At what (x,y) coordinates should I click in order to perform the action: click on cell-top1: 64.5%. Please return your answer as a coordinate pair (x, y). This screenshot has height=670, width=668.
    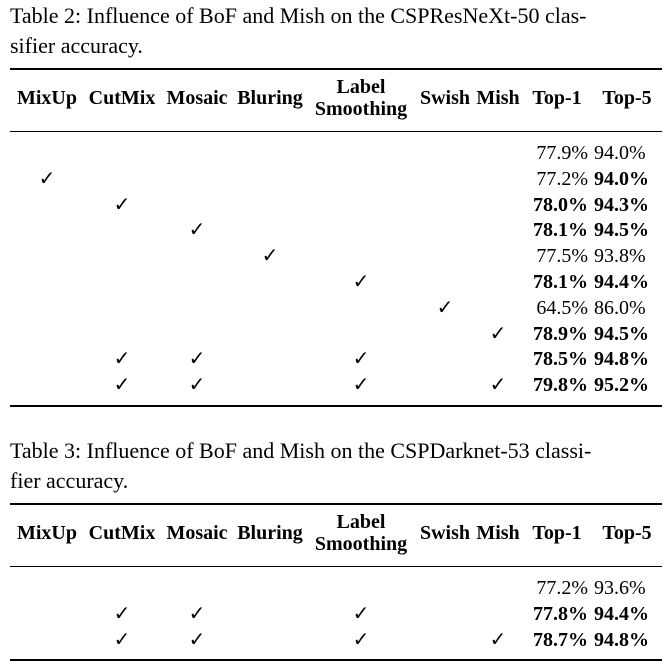
    Looking at the image, I should click on (562, 307).